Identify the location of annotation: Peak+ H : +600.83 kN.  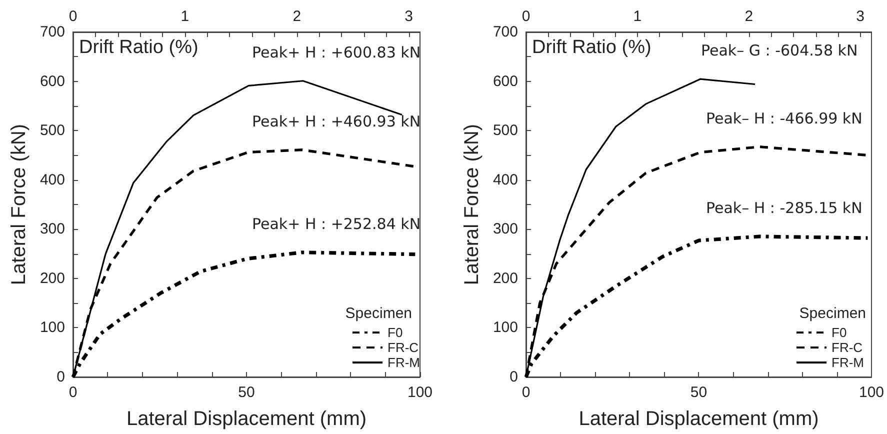
(336, 52).